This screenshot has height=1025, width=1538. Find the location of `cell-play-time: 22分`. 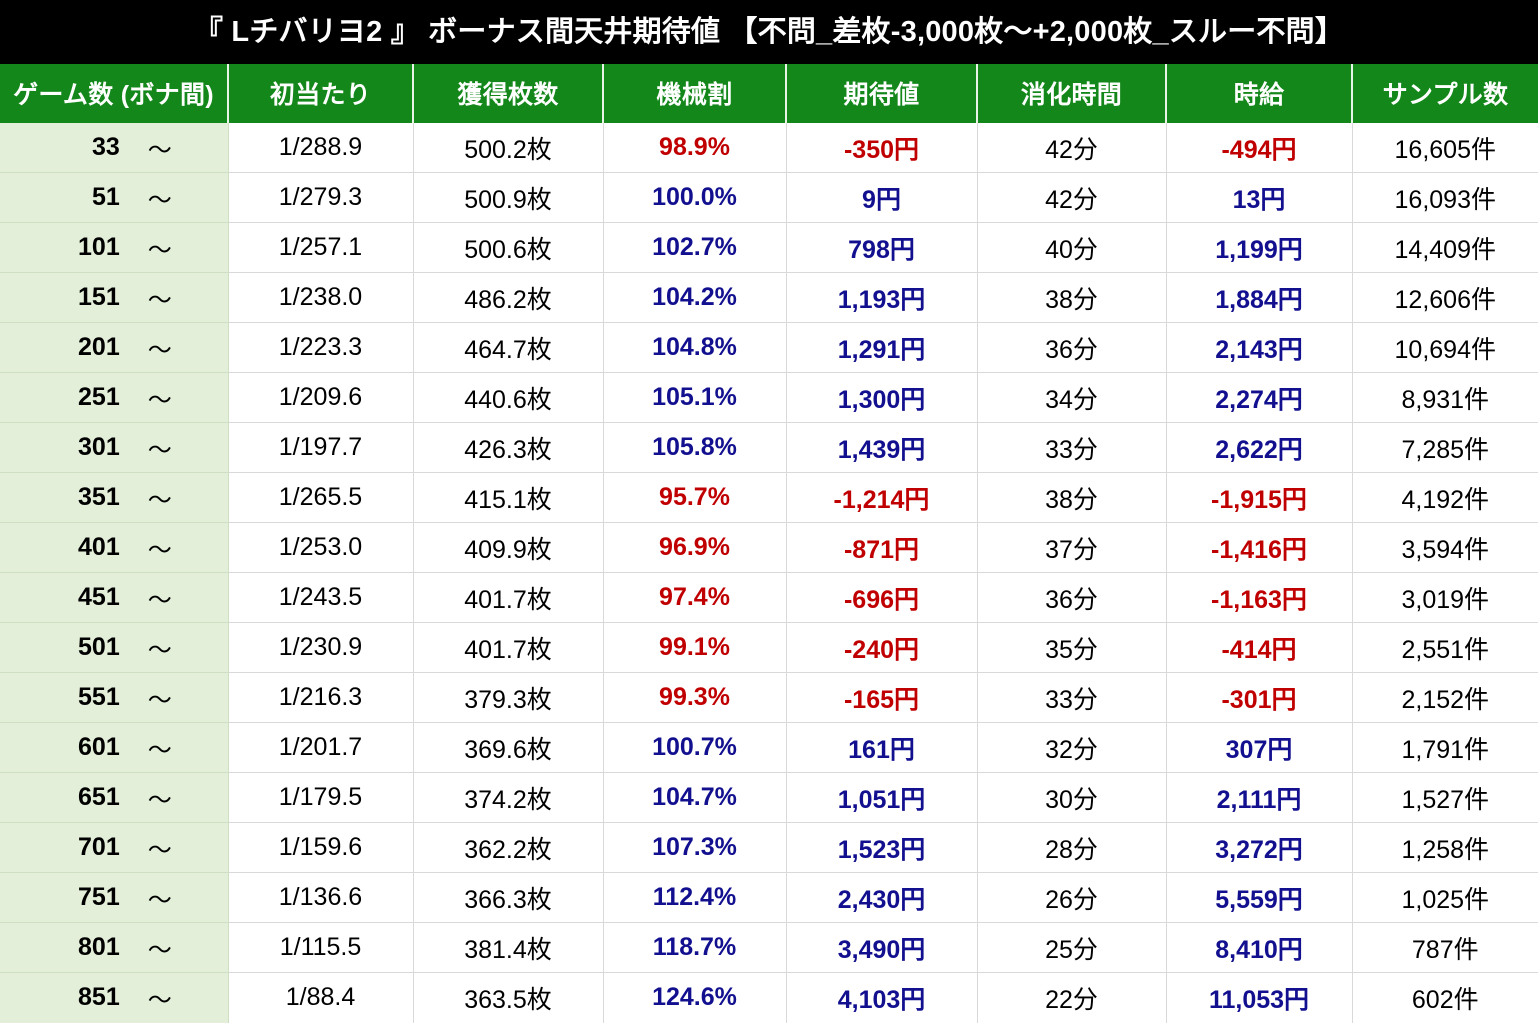

cell-play-time: 22分 is located at coordinates (1072, 997).